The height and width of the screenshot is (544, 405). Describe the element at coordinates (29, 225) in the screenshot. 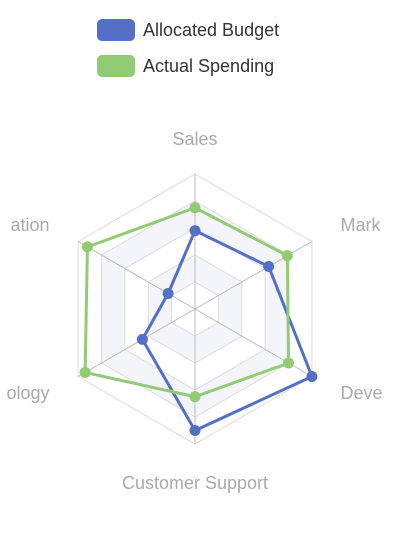

I see `axis-label: ation` at that location.